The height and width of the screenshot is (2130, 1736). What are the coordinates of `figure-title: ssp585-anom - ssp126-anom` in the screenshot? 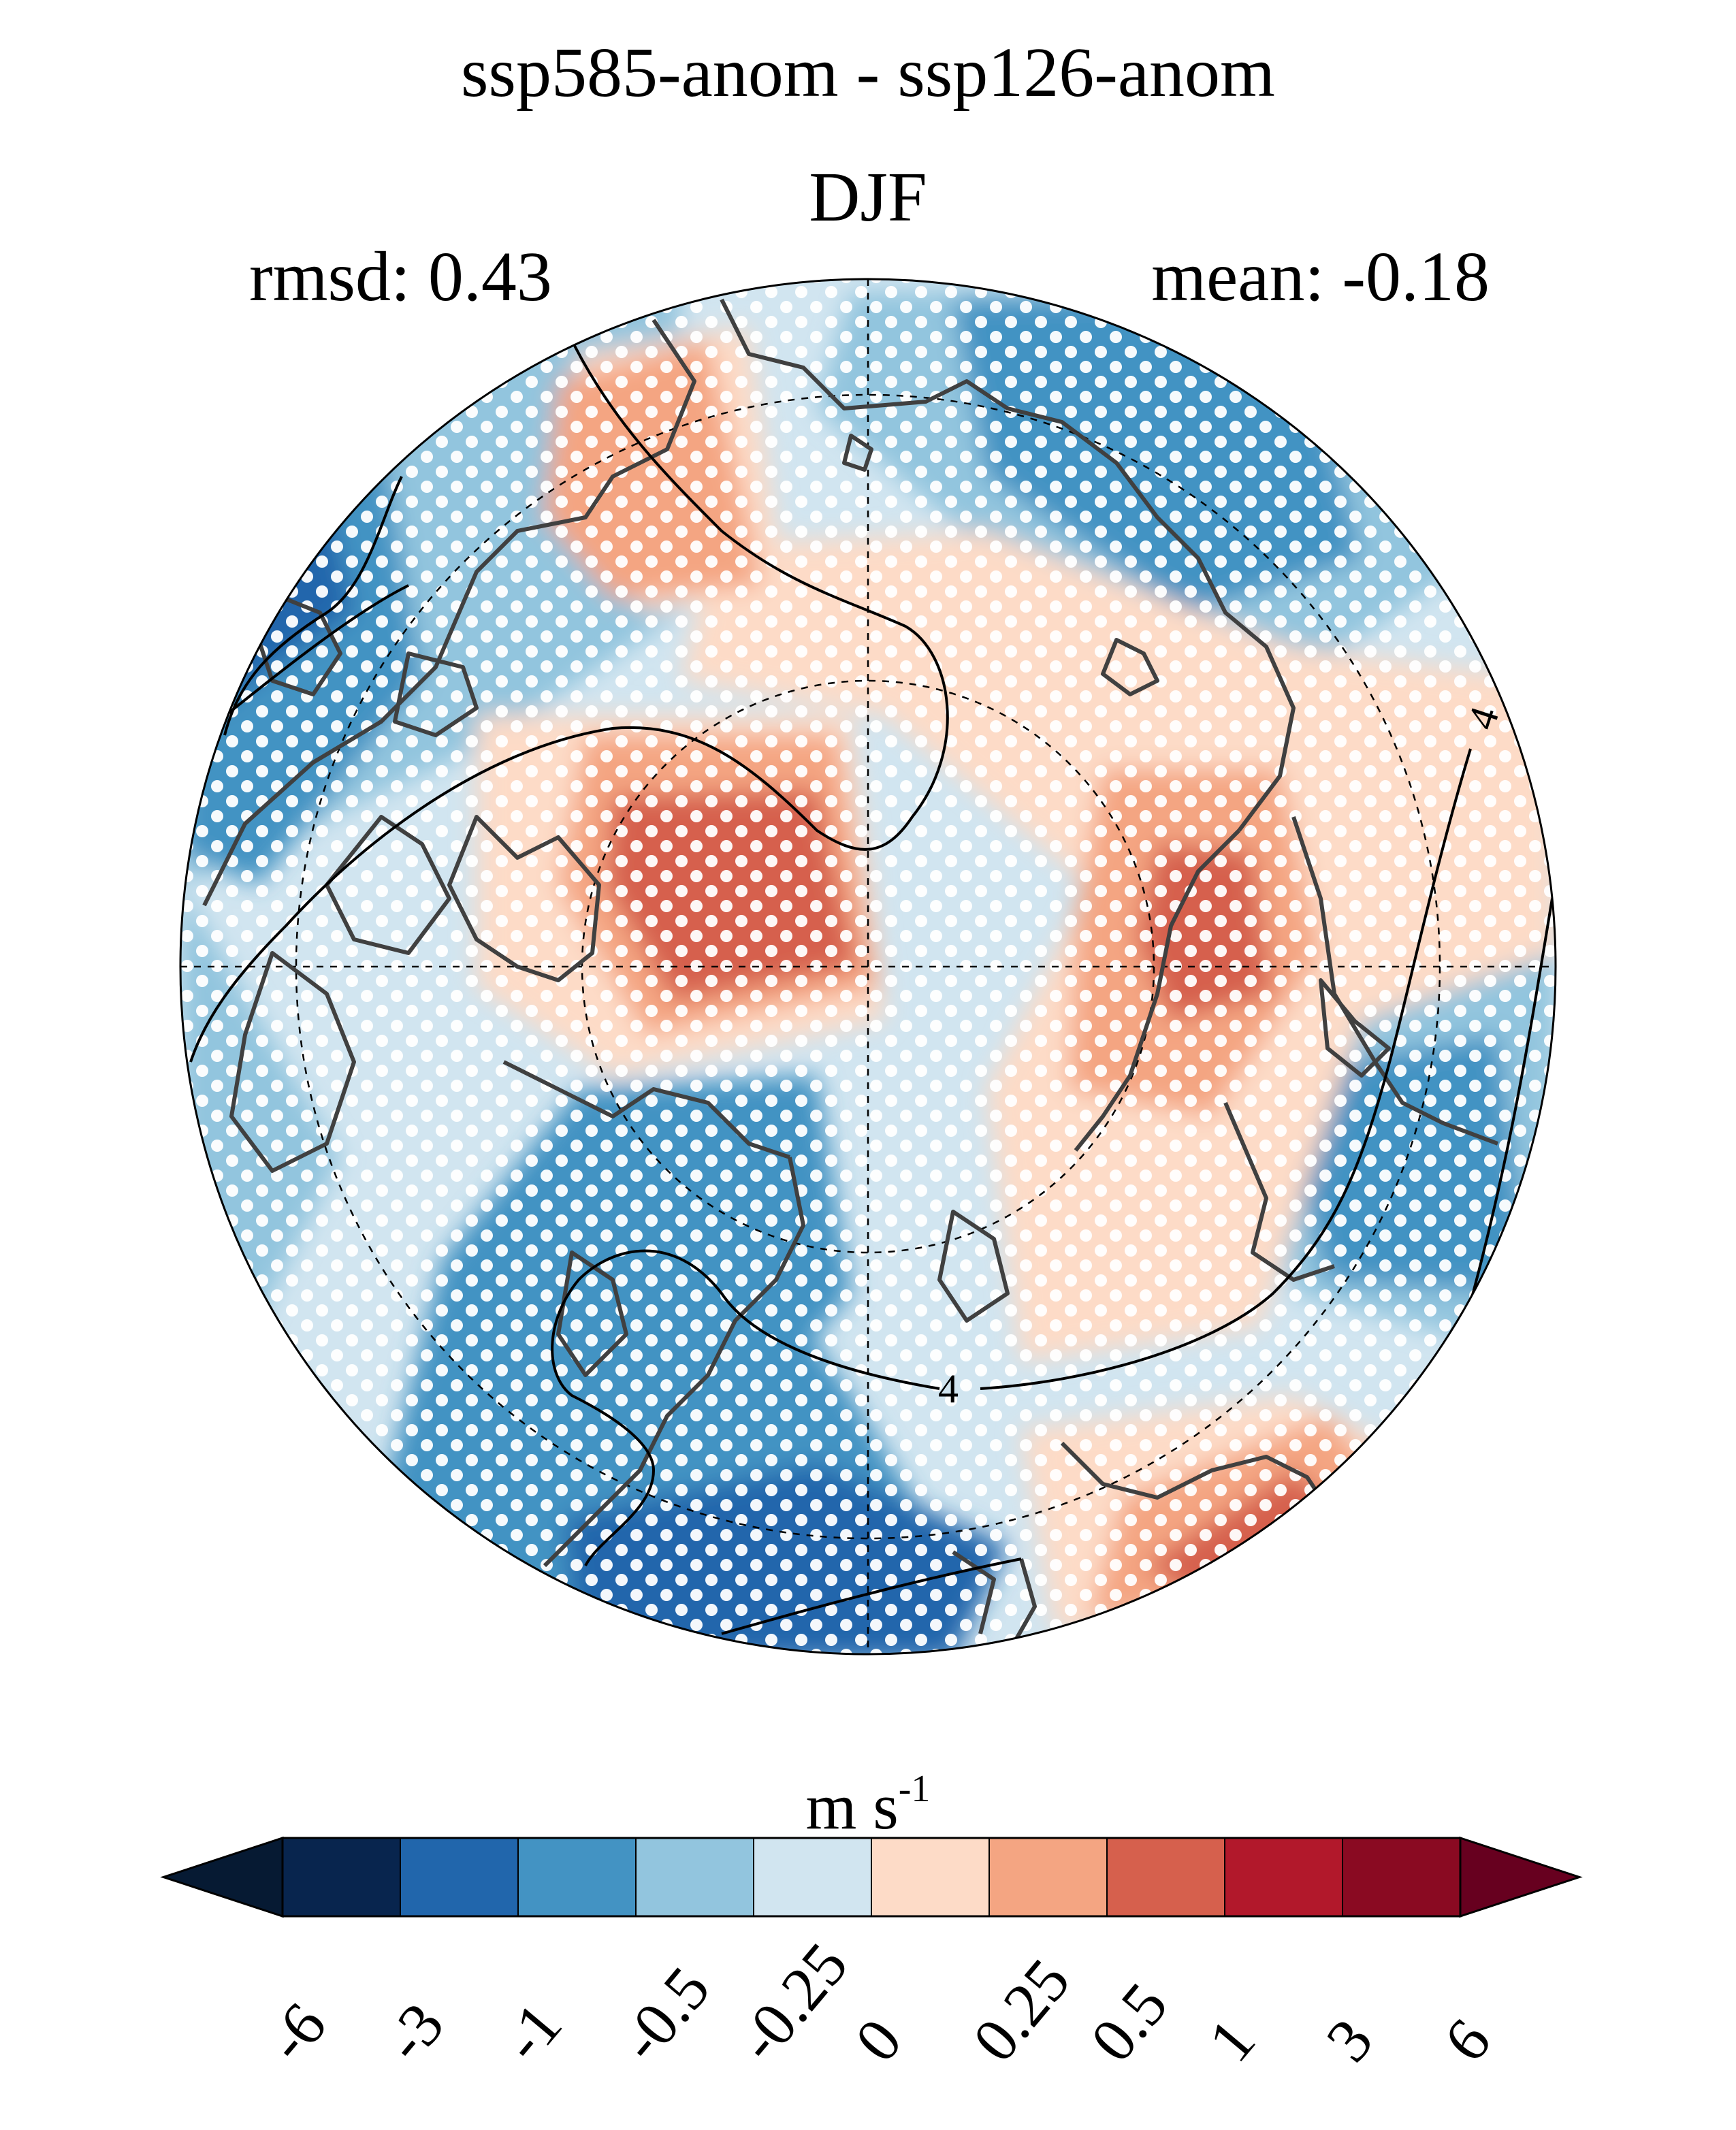 It's located at (868, 72).